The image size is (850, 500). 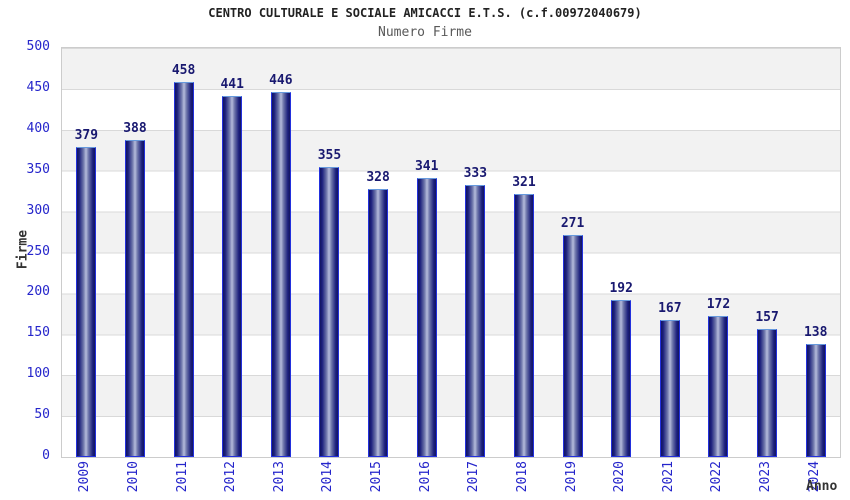 What do you see at coordinates (474, 477) in the screenshot?
I see `x-tick-label: 2017` at bounding box center [474, 477].